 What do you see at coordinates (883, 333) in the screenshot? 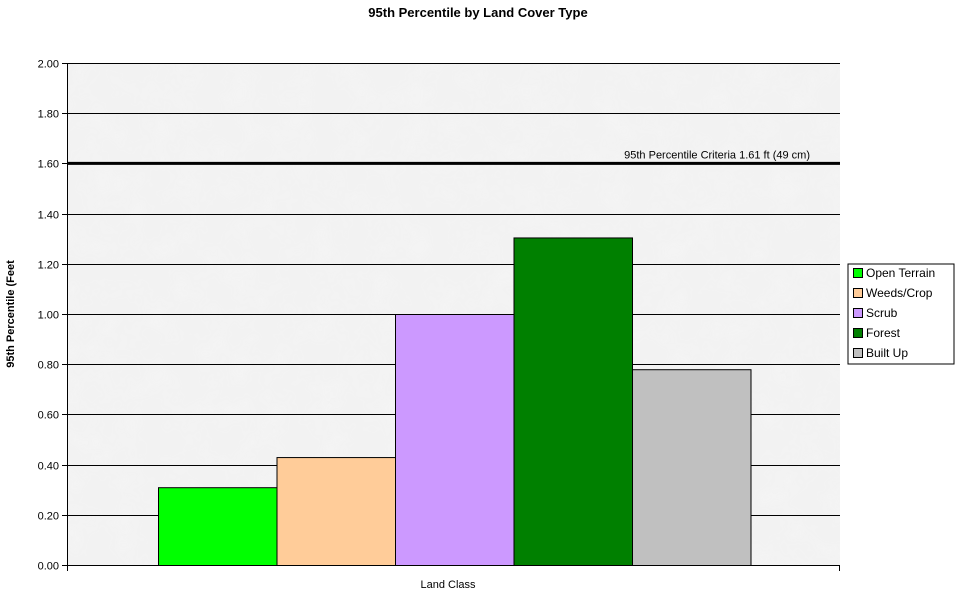
I see `legend-label: Forest` at bounding box center [883, 333].